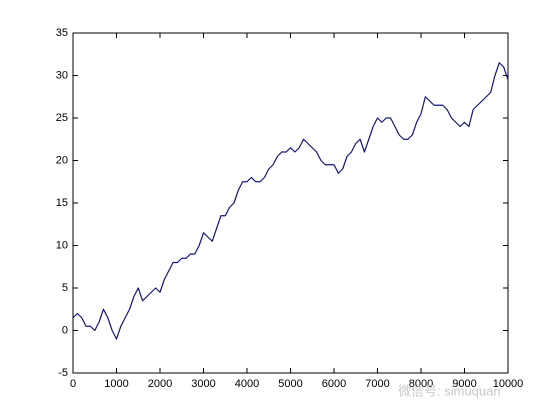  Describe the element at coordinates (73, 384) in the screenshot. I see `x-tick-label: 0` at that location.